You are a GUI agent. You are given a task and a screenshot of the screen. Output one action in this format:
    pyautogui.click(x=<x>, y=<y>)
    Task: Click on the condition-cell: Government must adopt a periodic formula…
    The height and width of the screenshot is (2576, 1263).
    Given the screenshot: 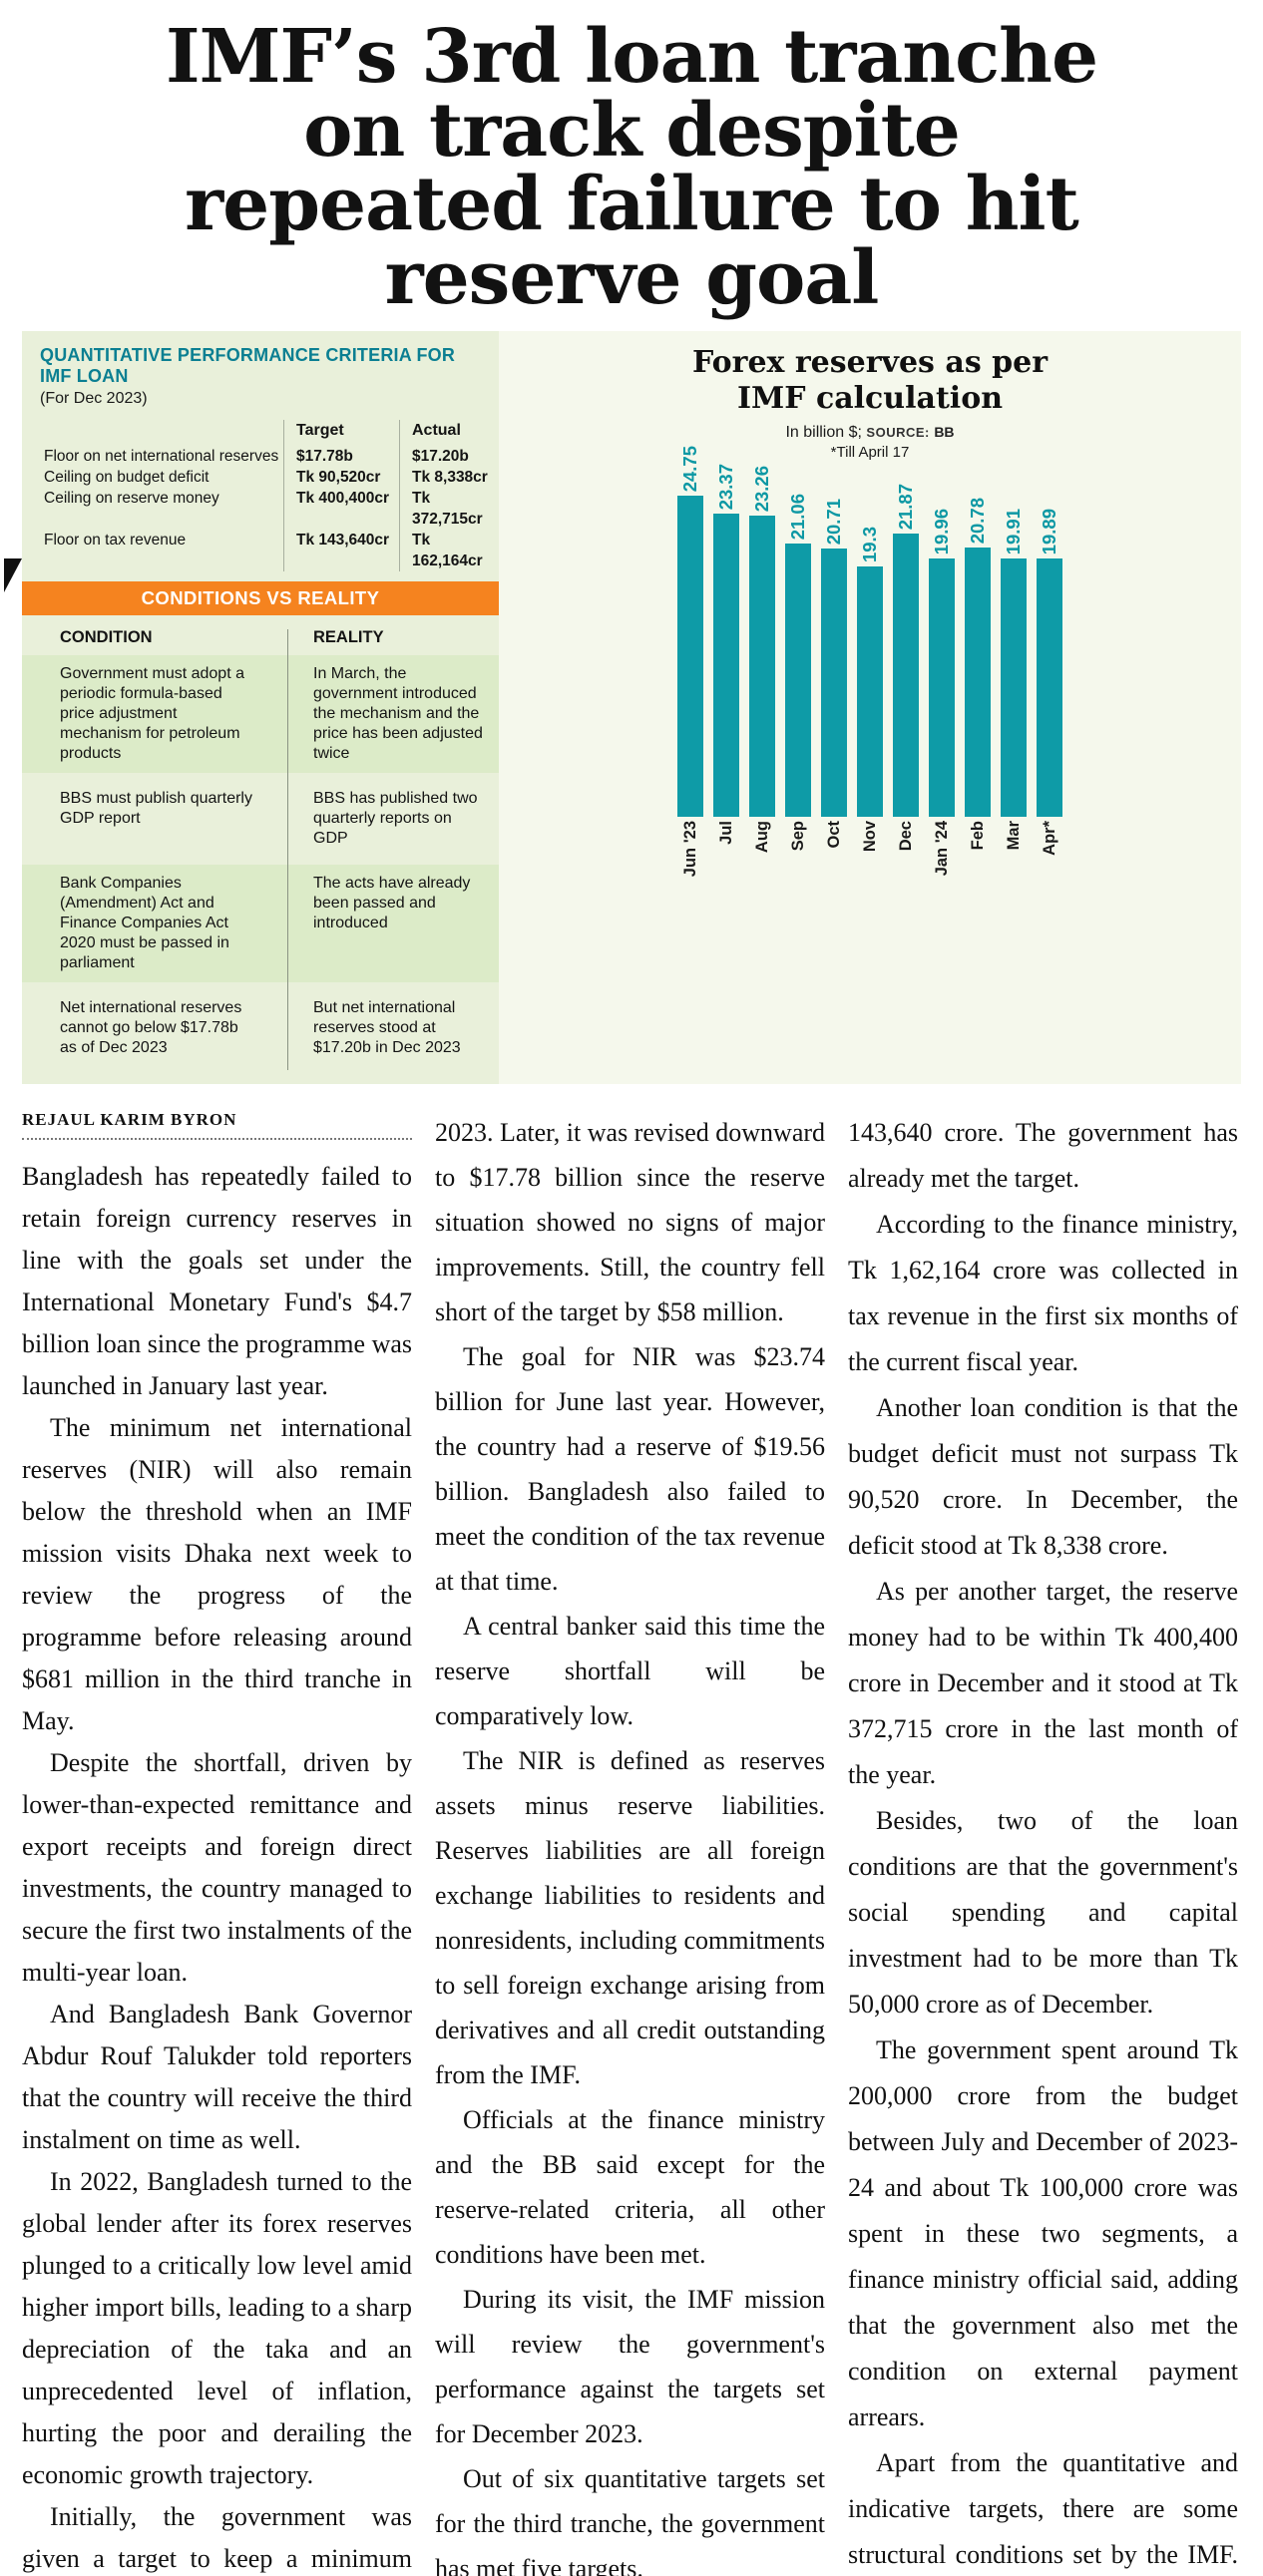 What is the action you would take?
    pyautogui.click(x=152, y=714)
    